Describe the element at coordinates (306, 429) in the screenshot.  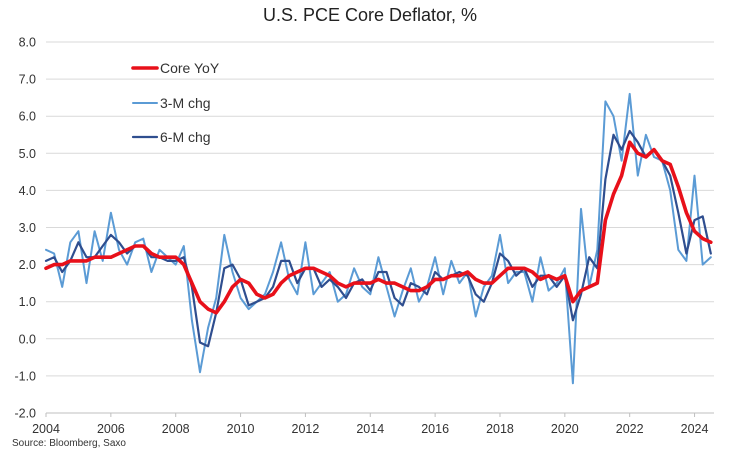
I see `x-tick-label: 2012` at that location.